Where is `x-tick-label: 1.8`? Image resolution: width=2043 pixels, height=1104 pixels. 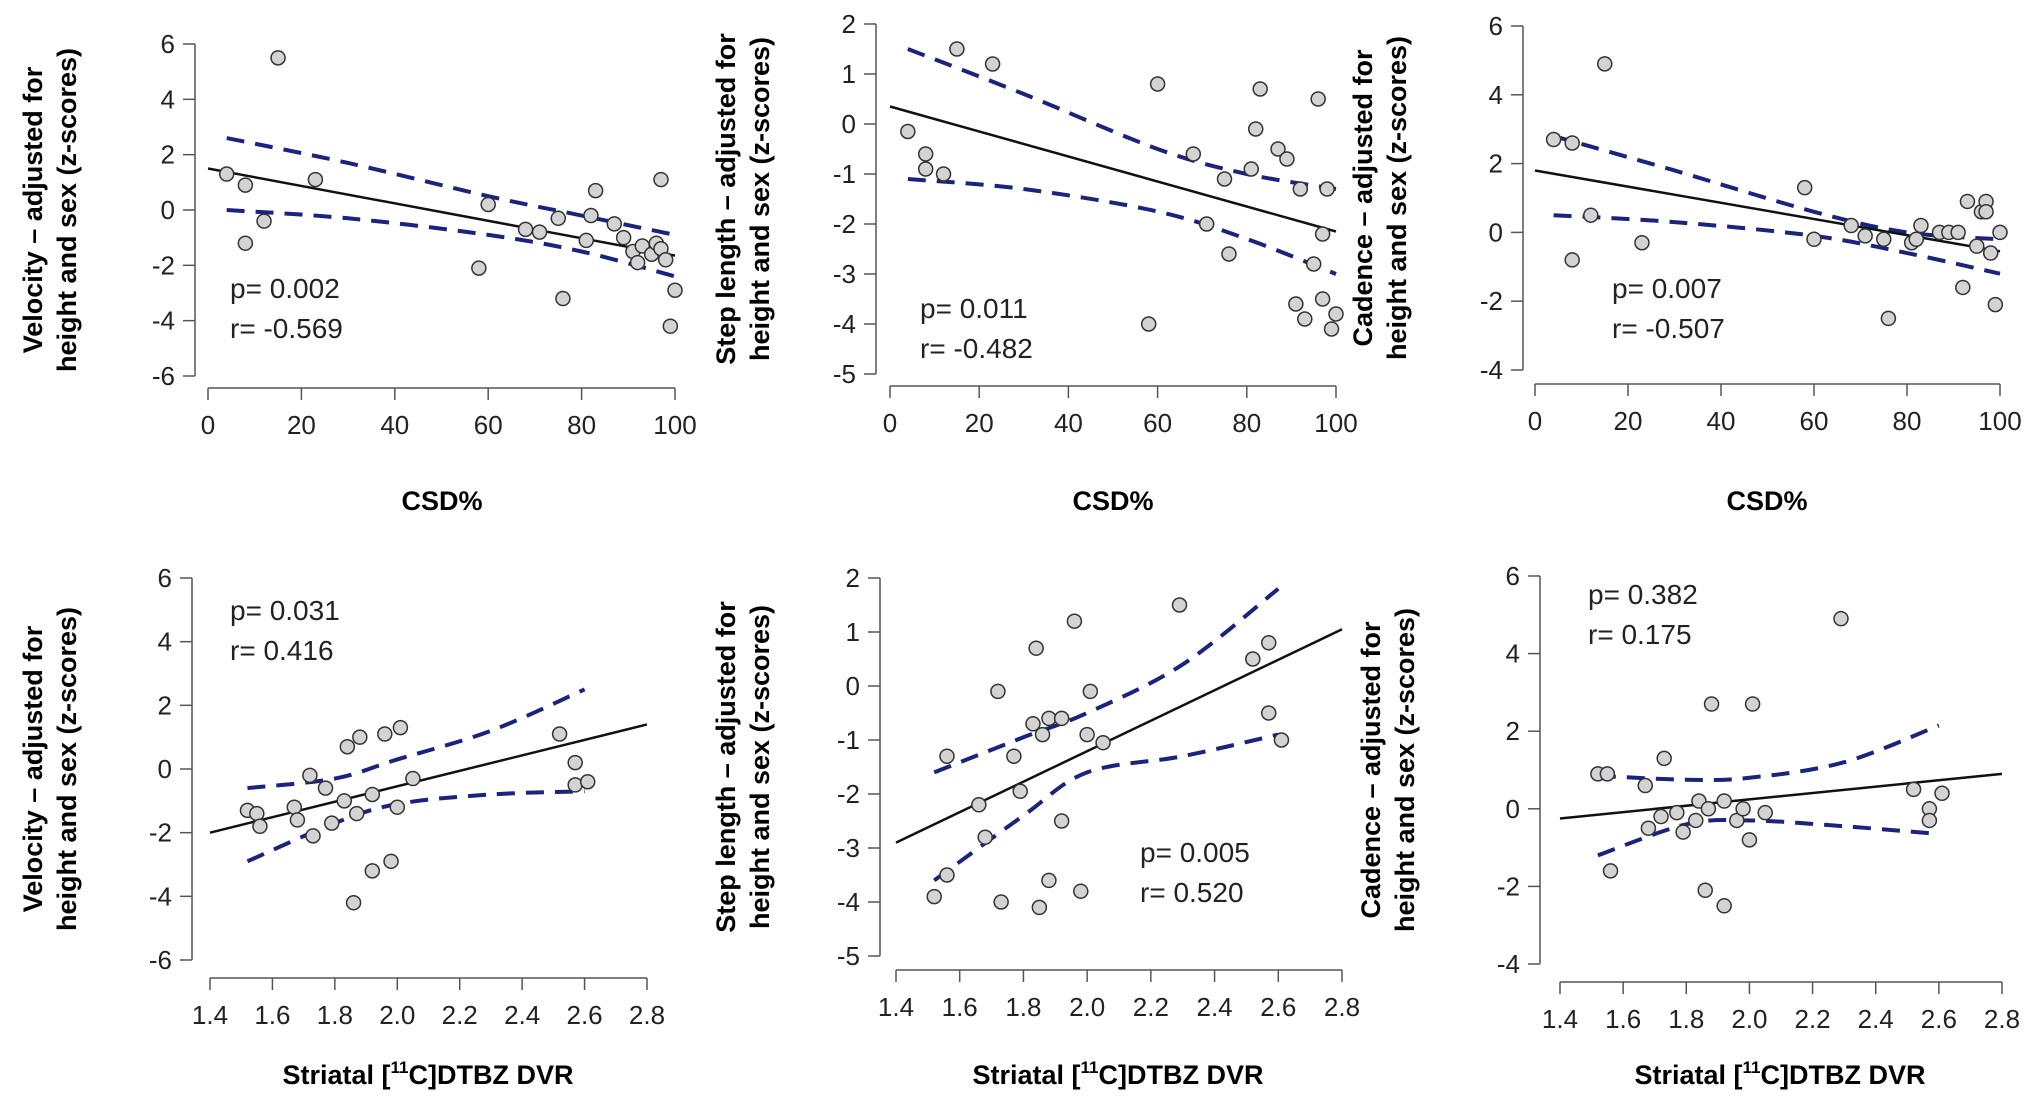 x-tick-label: 1.8 is located at coordinates (1023, 1007).